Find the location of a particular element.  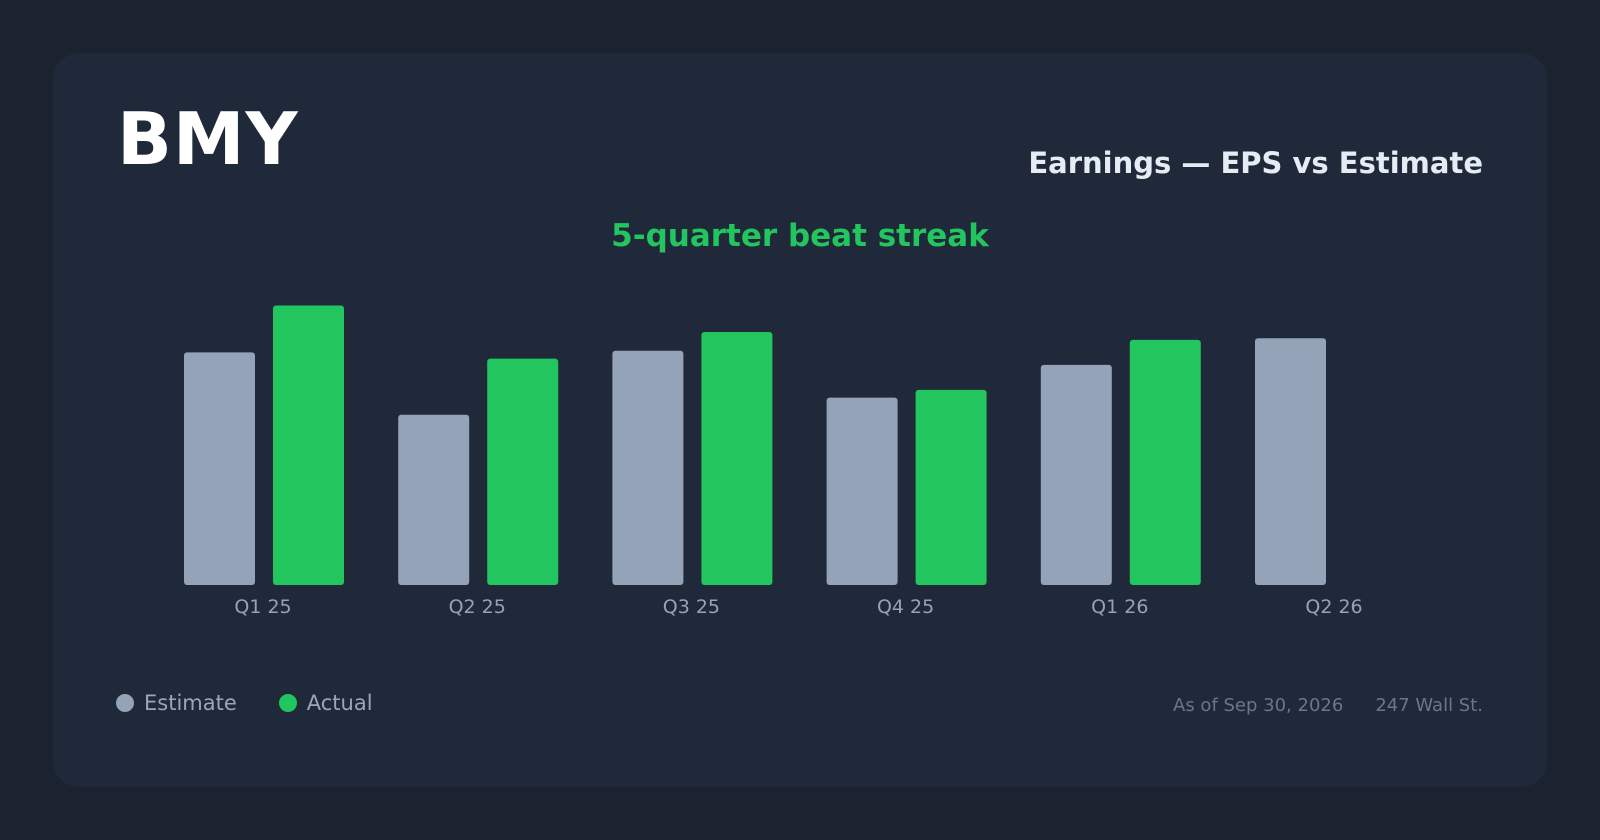

x-tick-label: Q4 25 is located at coordinates (905, 607).